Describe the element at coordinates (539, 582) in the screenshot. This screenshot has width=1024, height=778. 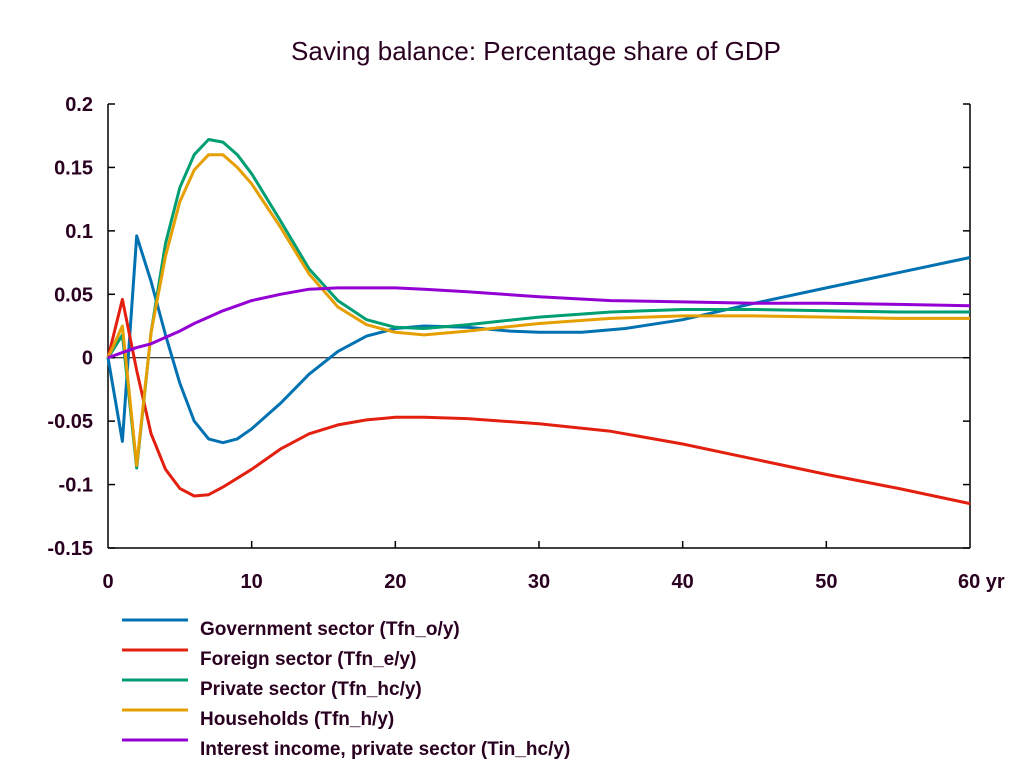
I see `x-tick-label: 30` at that location.